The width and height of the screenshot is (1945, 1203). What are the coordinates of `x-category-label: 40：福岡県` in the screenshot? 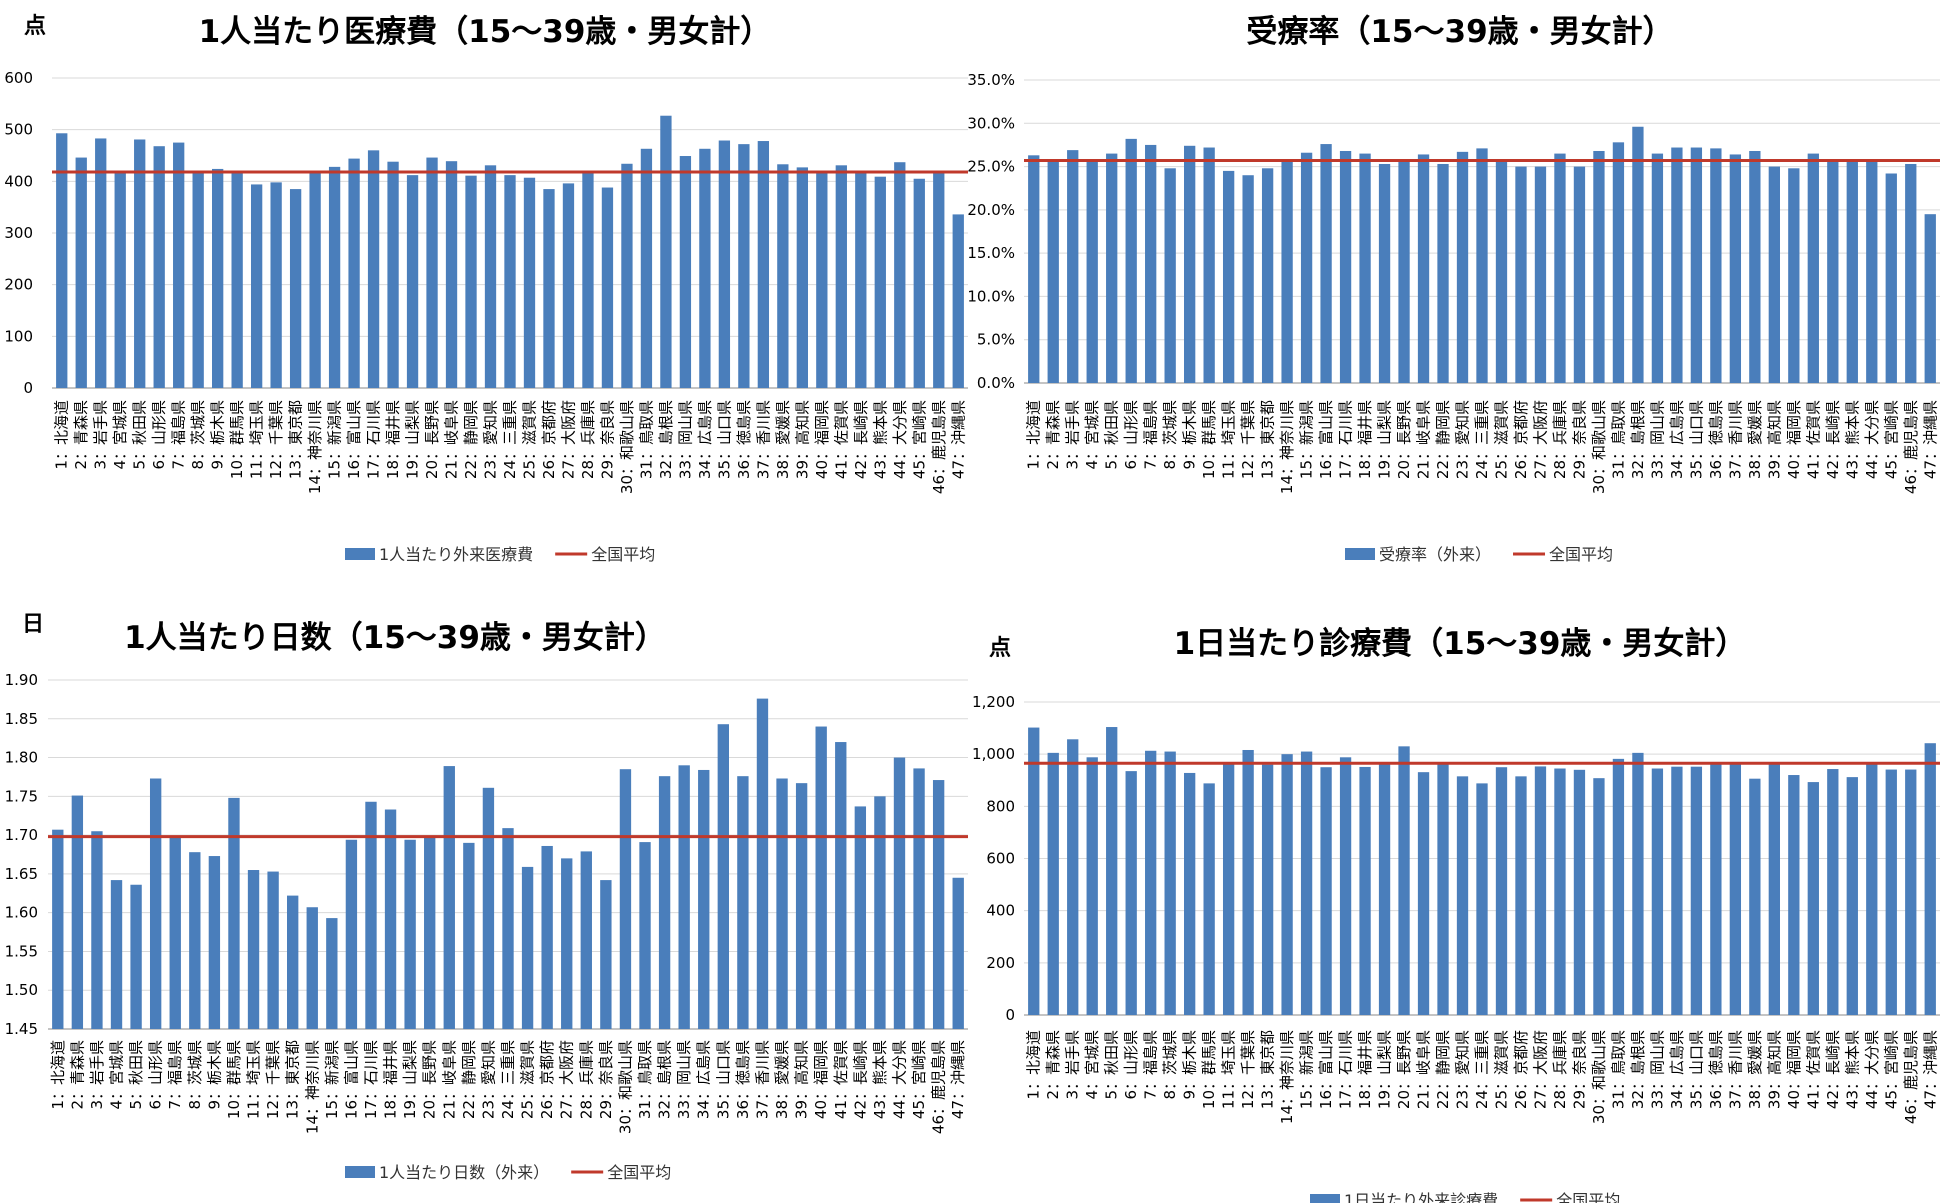 It's located at (1794, 439).